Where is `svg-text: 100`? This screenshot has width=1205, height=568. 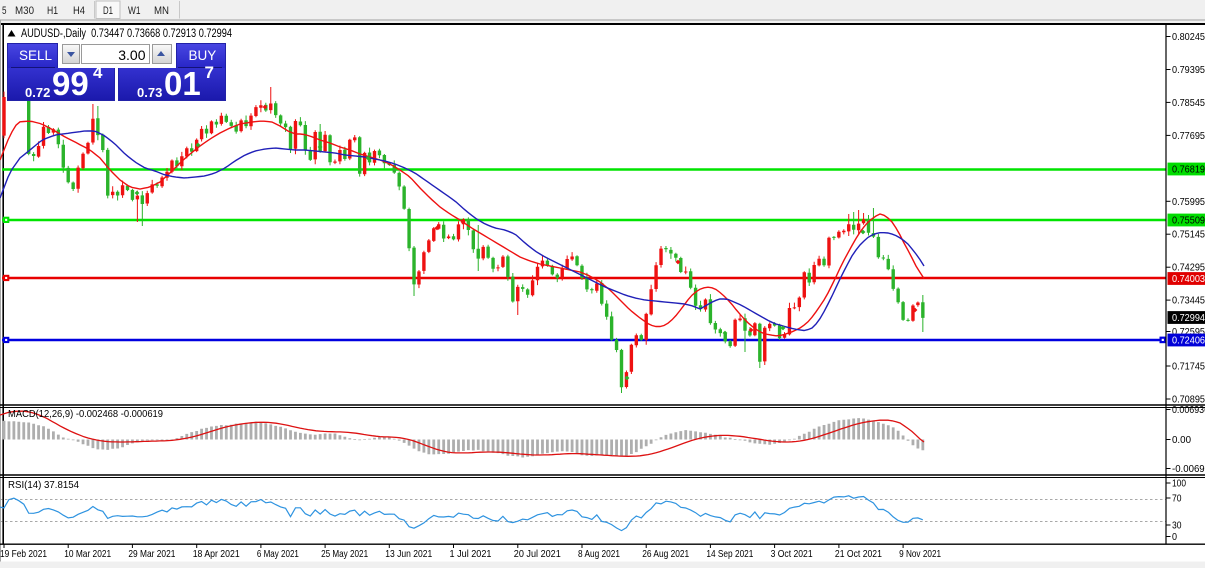 svg-text: 100 is located at coordinates (1179, 484).